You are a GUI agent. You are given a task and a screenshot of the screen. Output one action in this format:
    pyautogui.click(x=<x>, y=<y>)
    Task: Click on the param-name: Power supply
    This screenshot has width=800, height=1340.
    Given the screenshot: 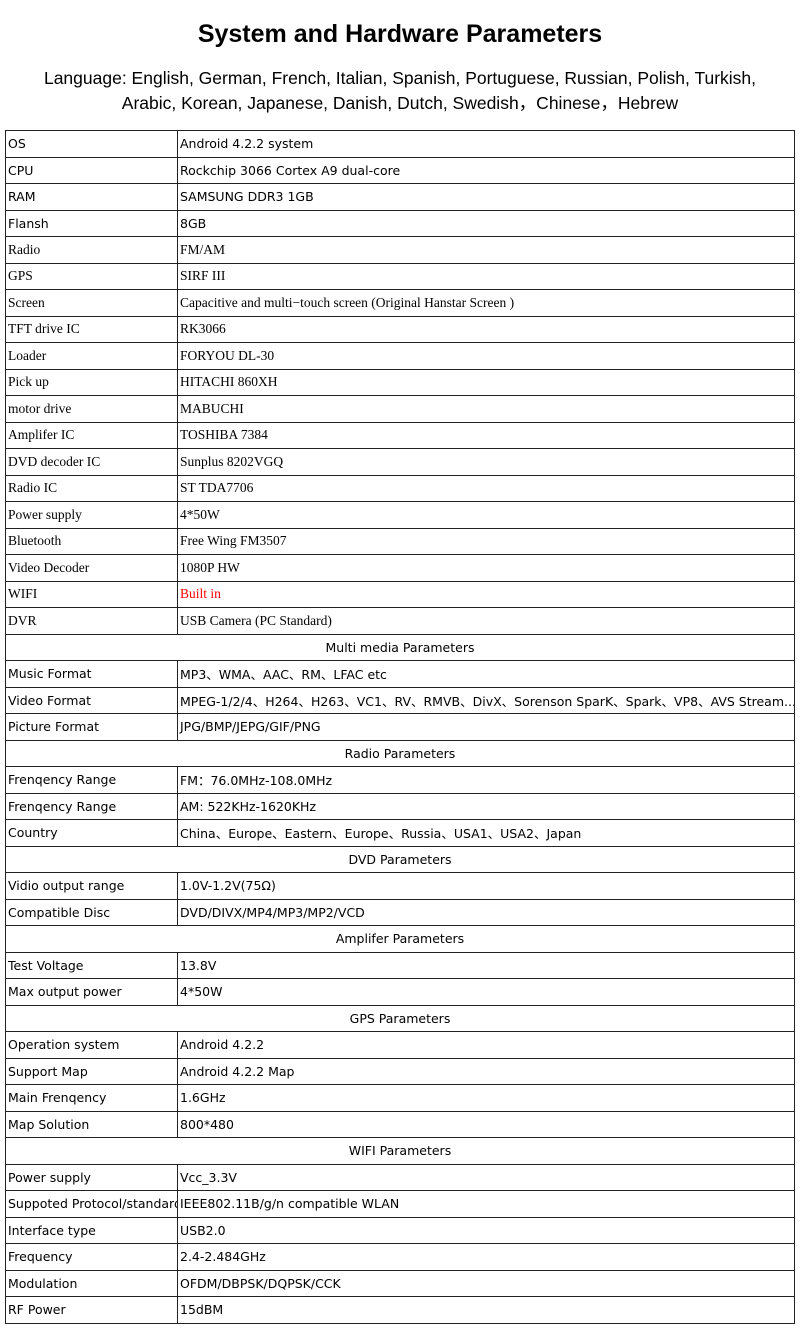 What is the action you would take?
    pyautogui.click(x=91, y=1177)
    